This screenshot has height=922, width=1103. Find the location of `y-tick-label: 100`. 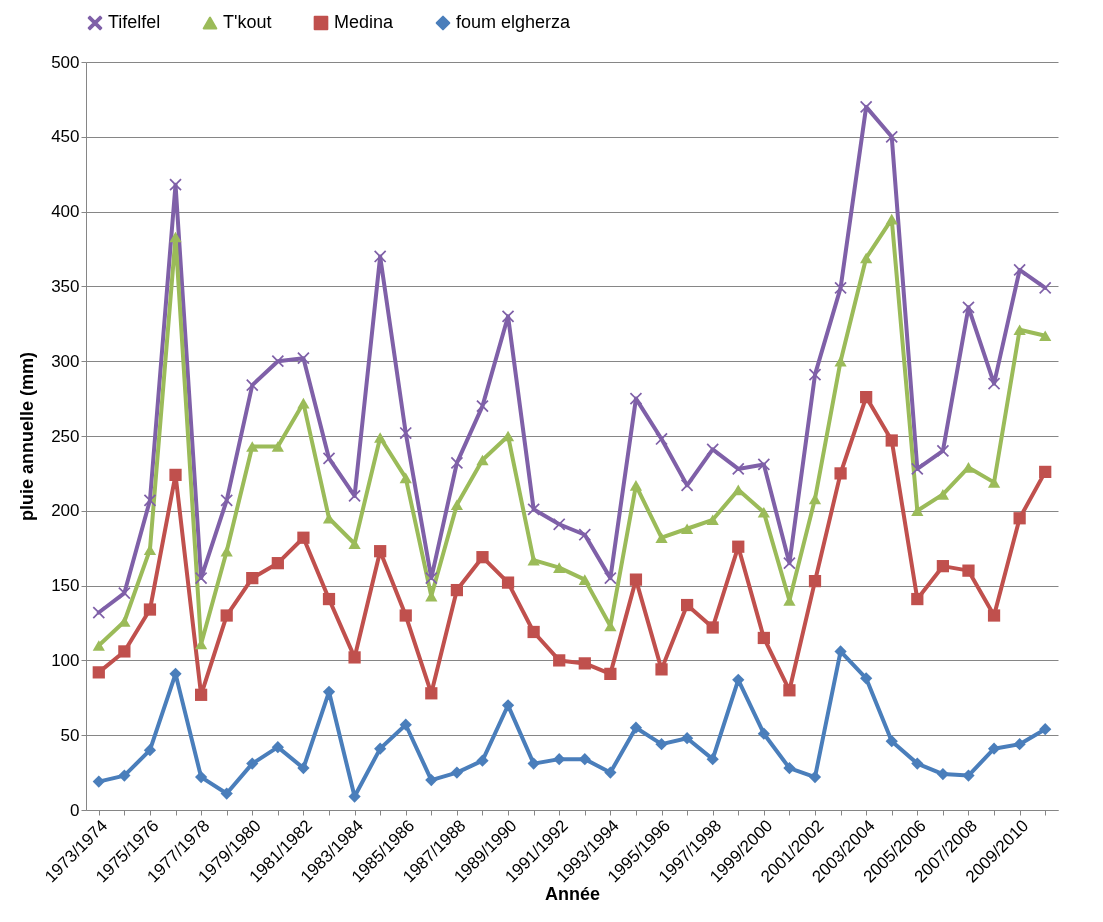

y-tick-label: 100 is located at coordinates (65, 660).